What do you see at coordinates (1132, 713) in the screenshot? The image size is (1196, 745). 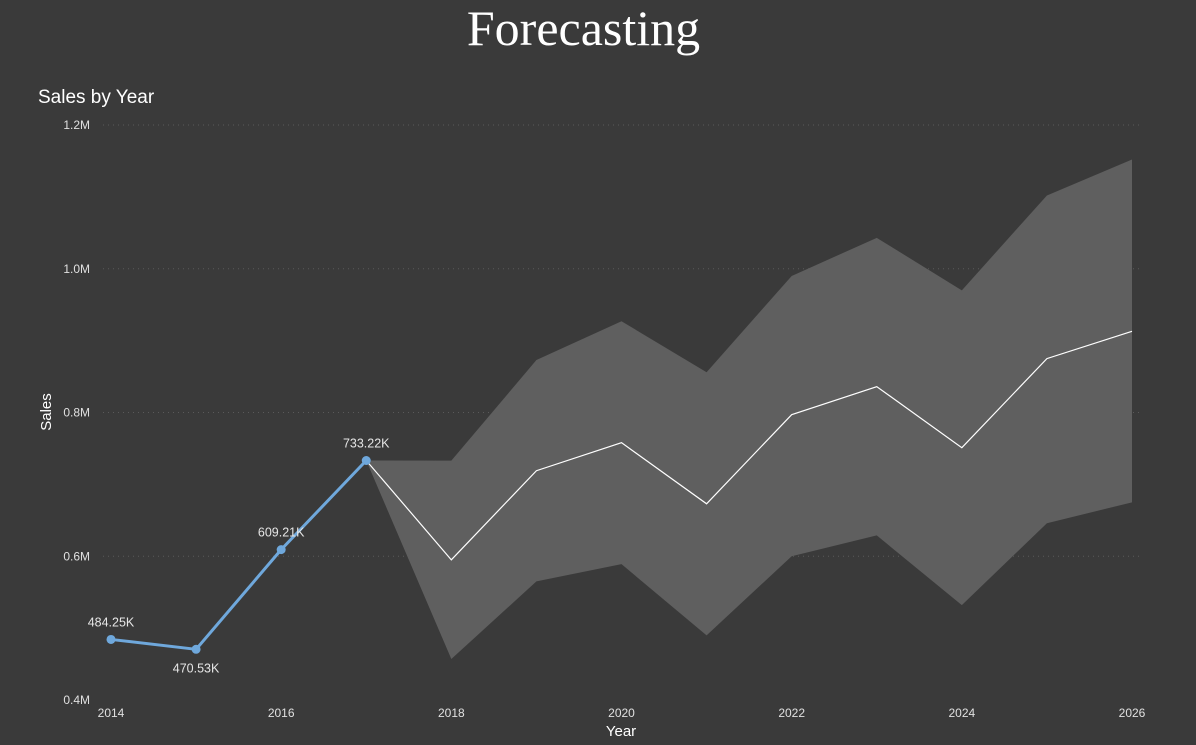 I see `x-tick-label: 2026` at bounding box center [1132, 713].